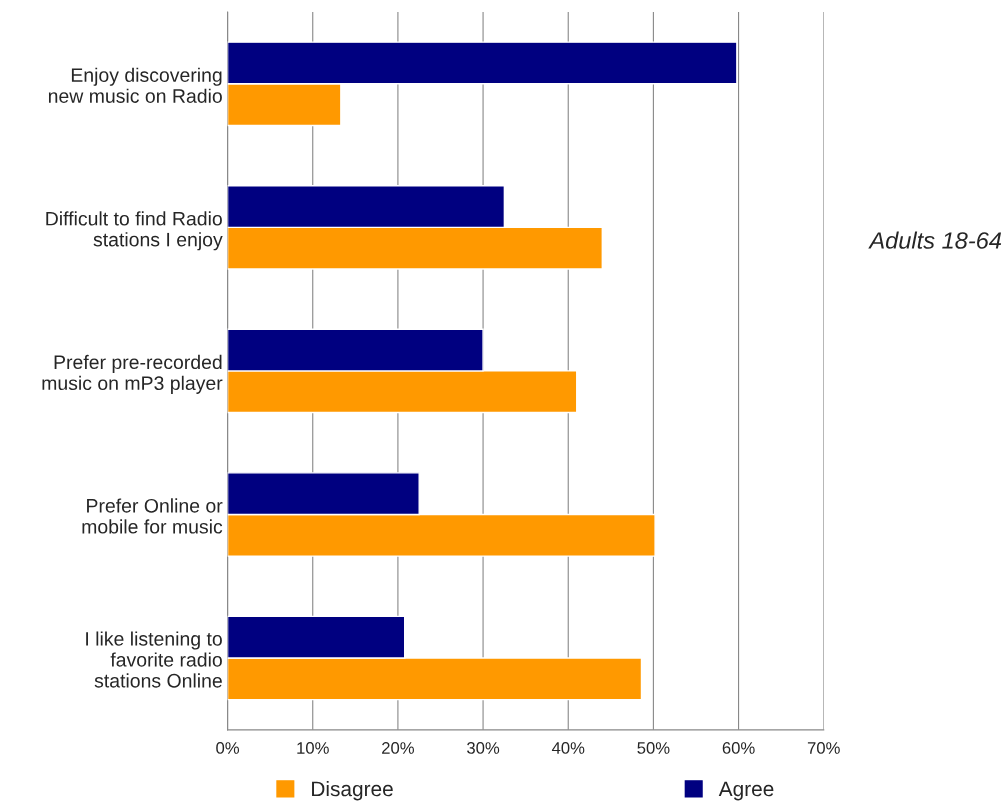  What do you see at coordinates (154, 659) in the screenshot?
I see `y-tick-label: I like listening to favorite radio stations Online` at bounding box center [154, 659].